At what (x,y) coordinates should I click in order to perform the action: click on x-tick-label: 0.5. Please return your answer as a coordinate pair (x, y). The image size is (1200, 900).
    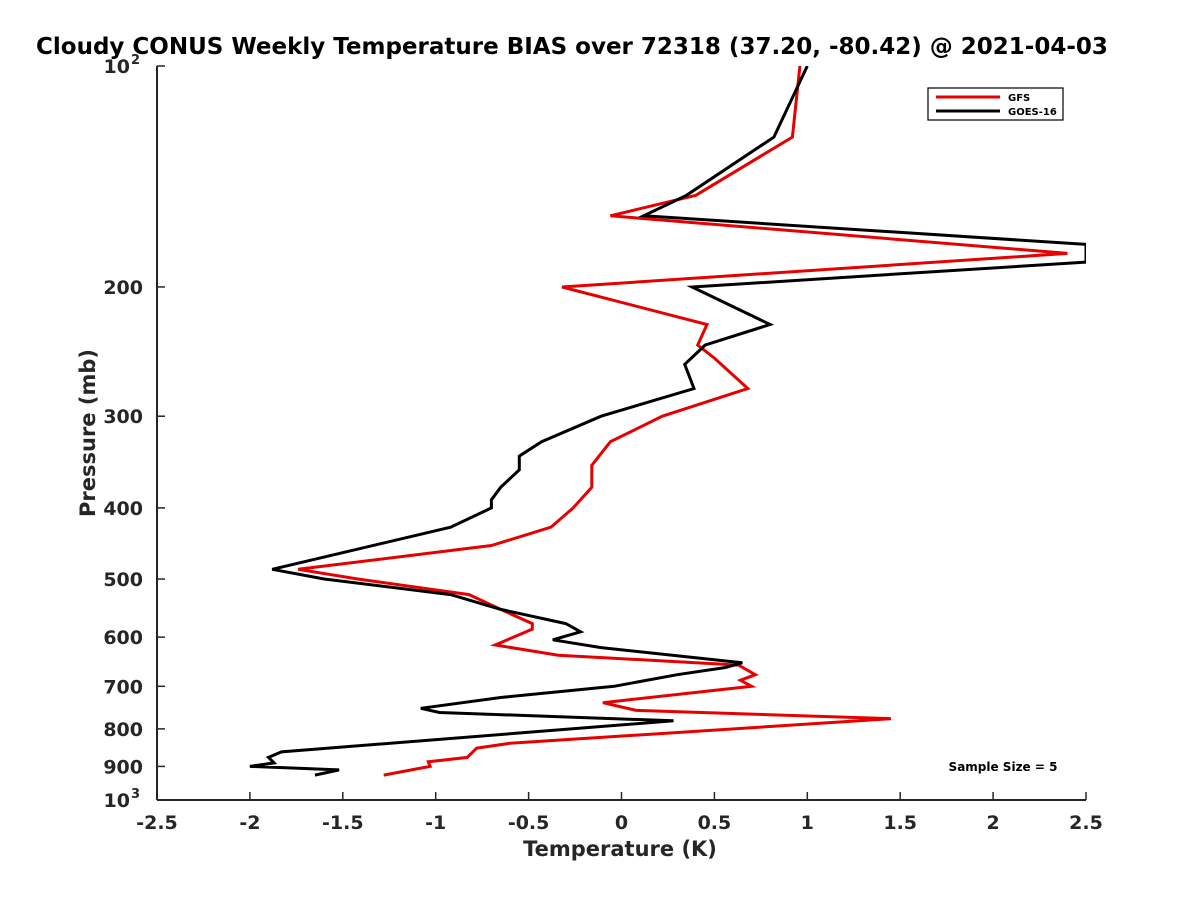
    Looking at the image, I should click on (715, 823).